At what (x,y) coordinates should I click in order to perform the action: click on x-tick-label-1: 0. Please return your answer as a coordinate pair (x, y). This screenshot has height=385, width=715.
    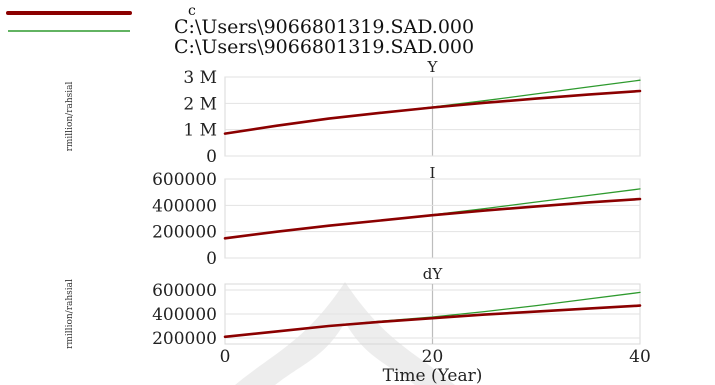
    Looking at the image, I should click on (225, 357).